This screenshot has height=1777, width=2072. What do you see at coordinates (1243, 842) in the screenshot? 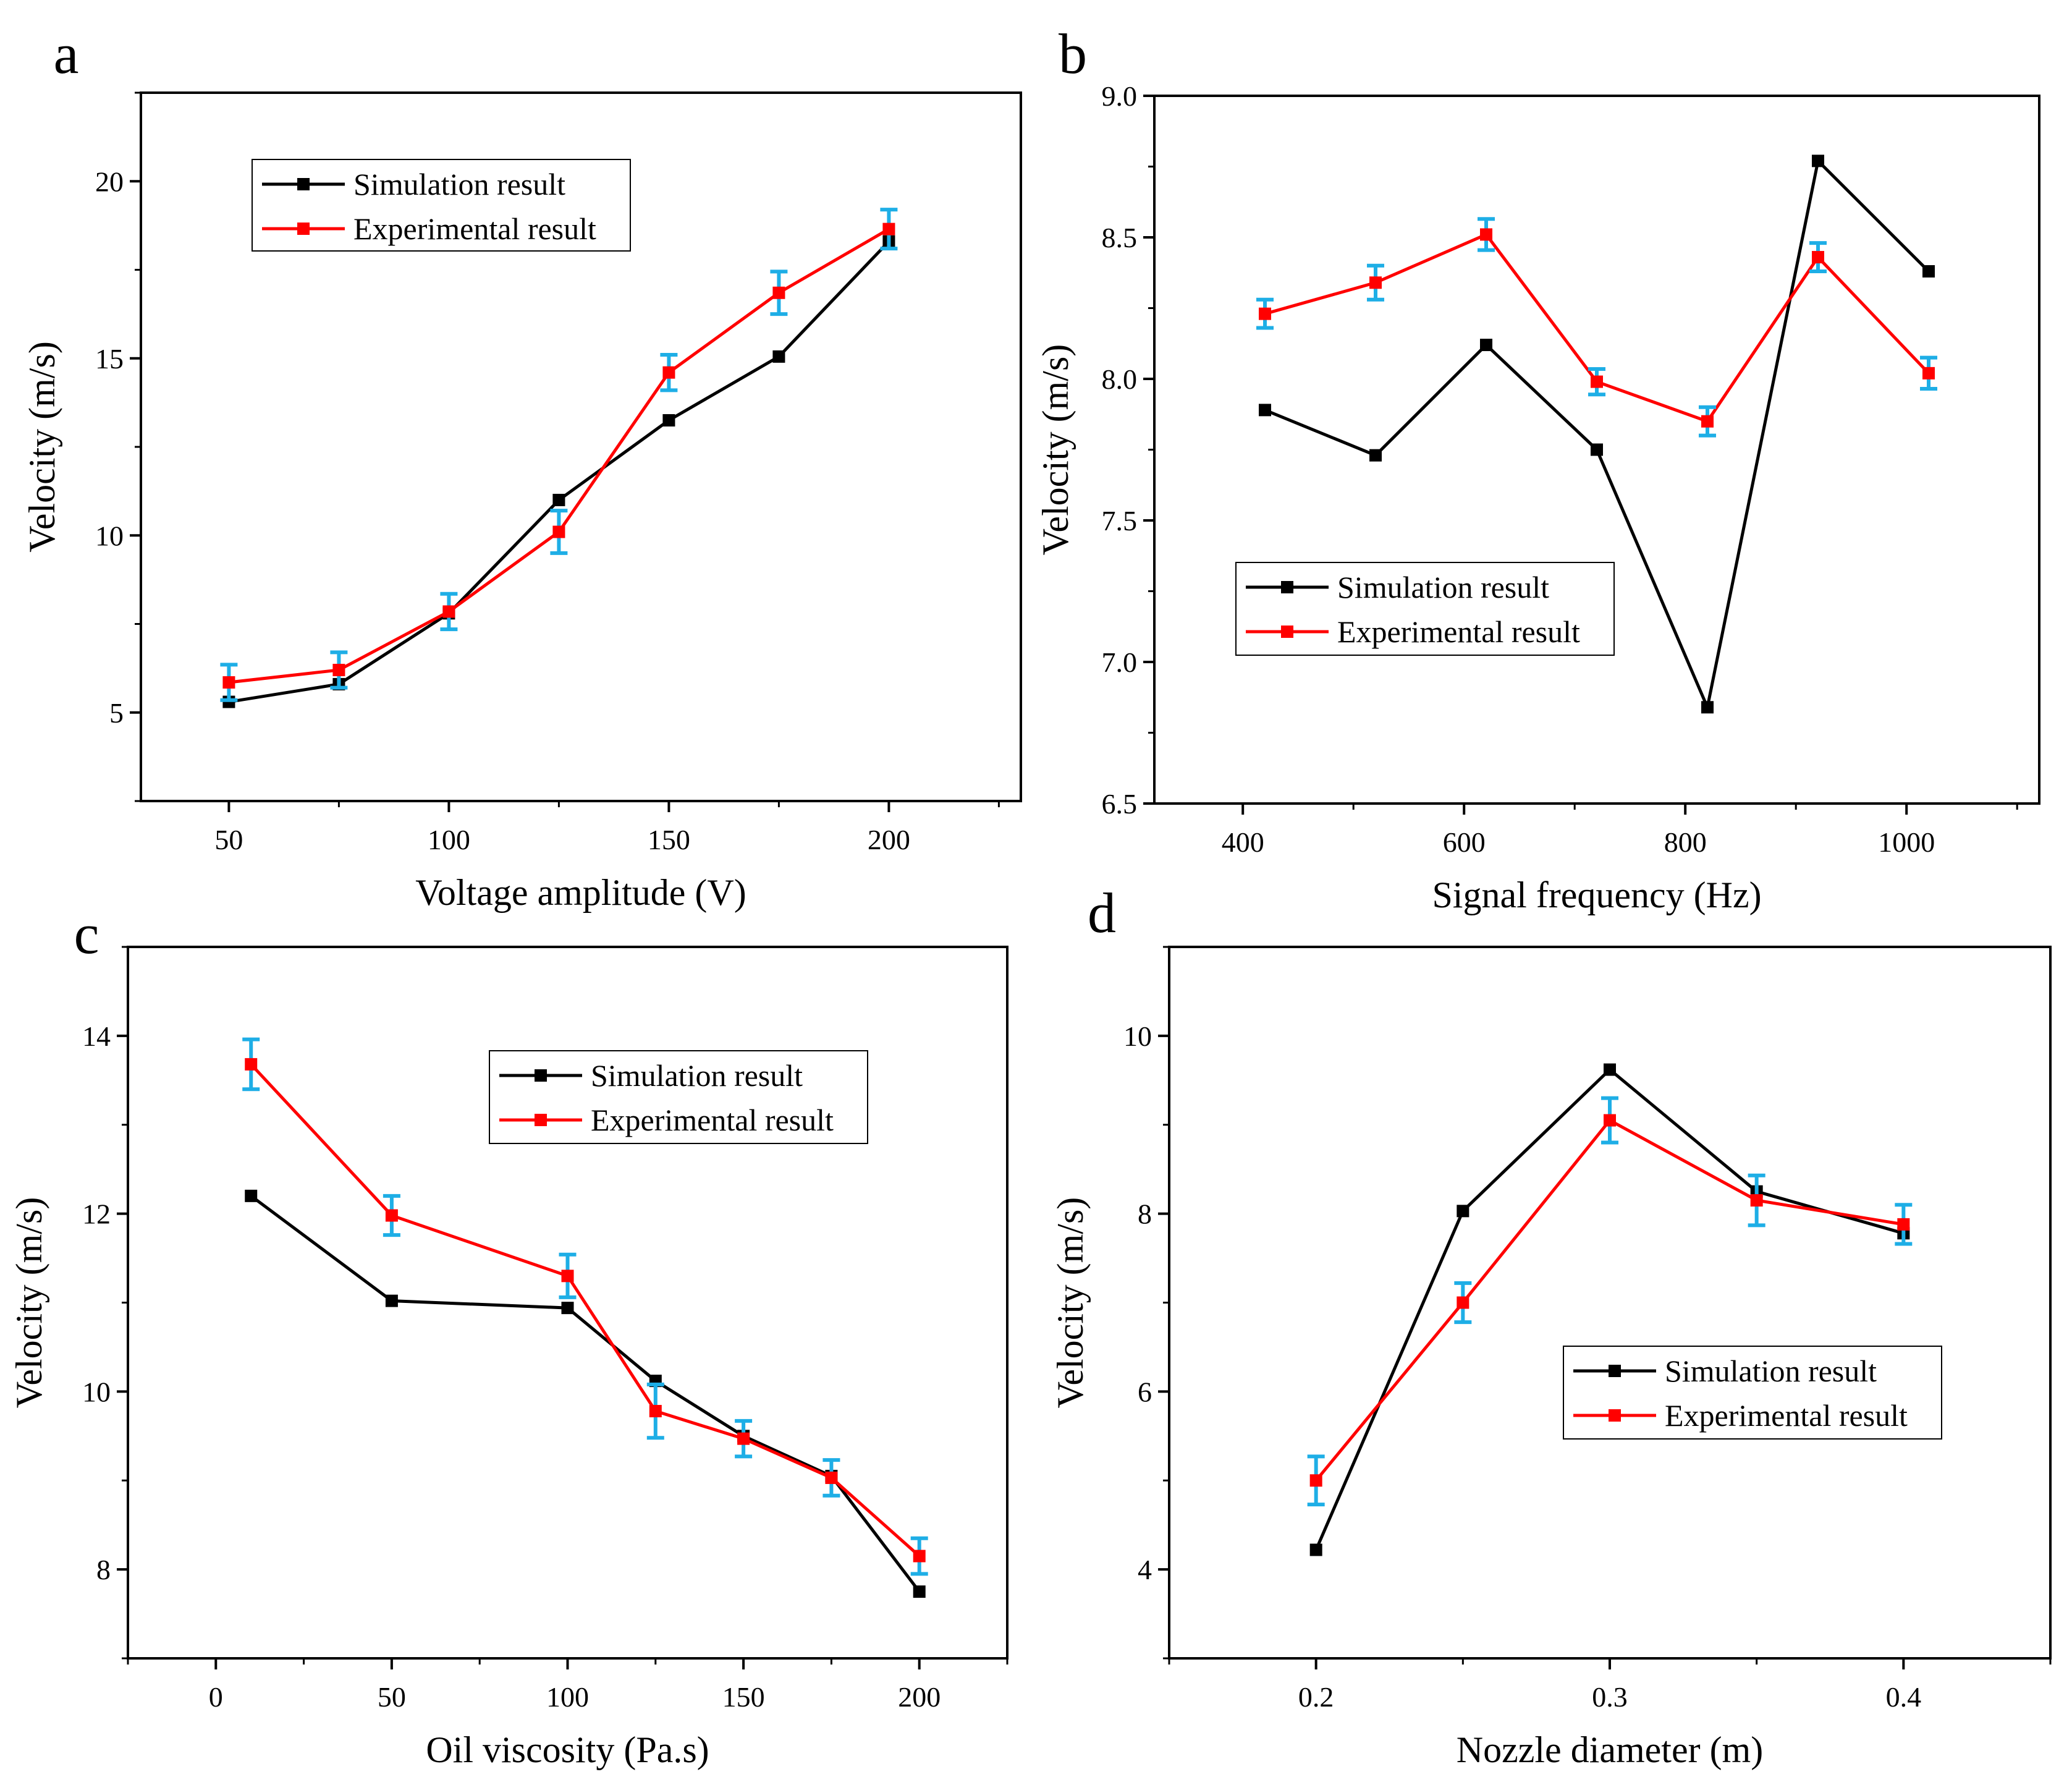
I see `x-tick-label: 400` at bounding box center [1243, 842].